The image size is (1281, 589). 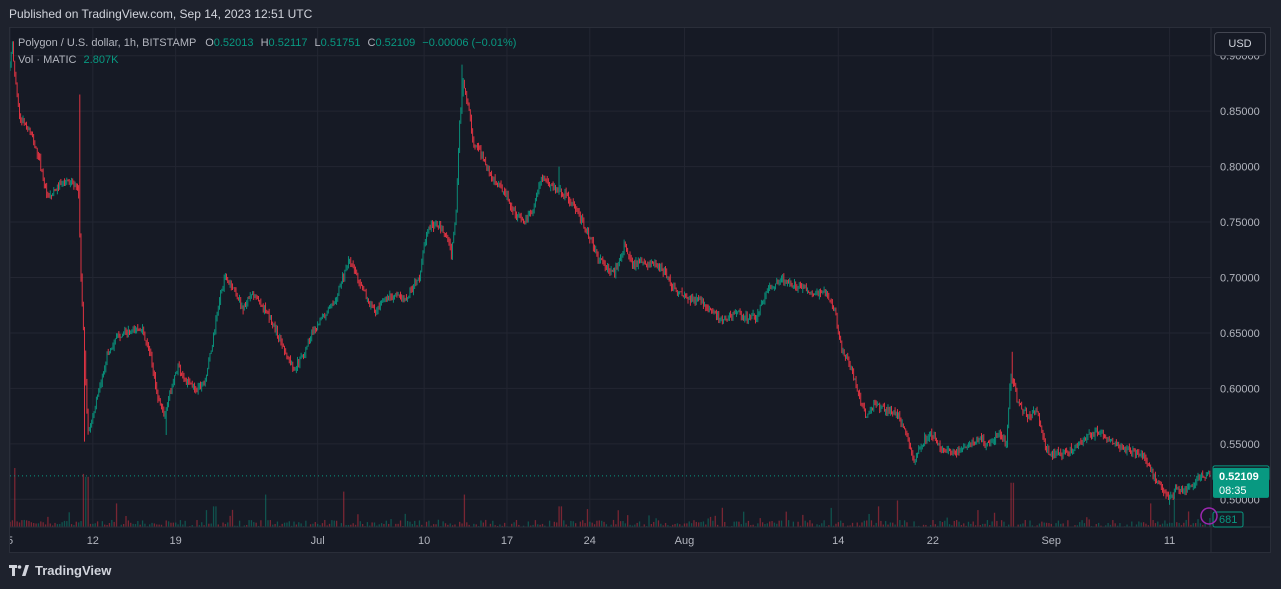 What do you see at coordinates (19, 570) in the screenshot?
I see `tradingview-logo-icon` at bounding box center [19, 570].